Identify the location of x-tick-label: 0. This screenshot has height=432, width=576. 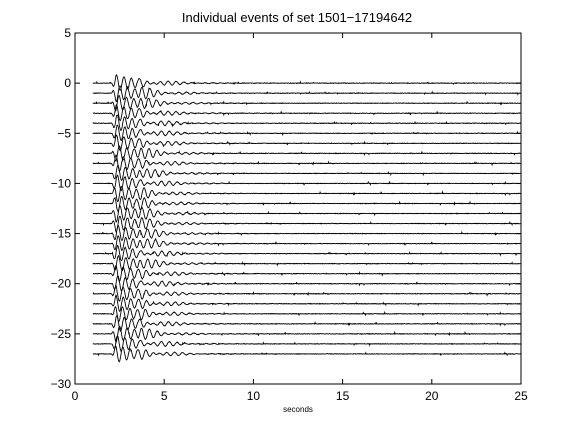
(75, 396).